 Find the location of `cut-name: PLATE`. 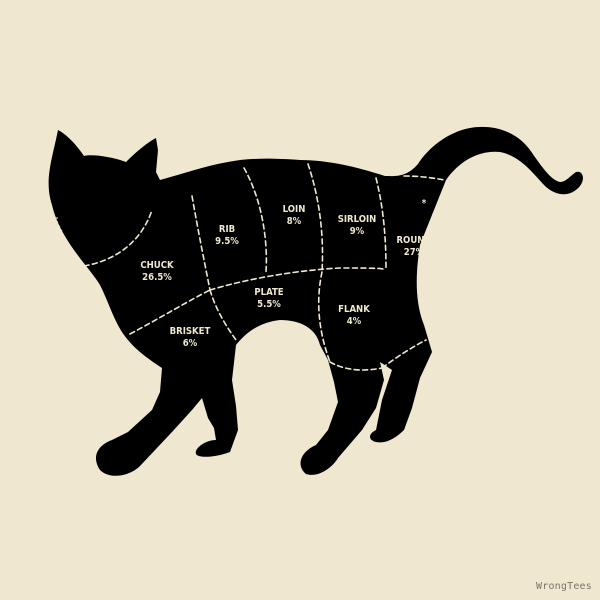

cut-name: PLATE is located at coordinates (268, 292).